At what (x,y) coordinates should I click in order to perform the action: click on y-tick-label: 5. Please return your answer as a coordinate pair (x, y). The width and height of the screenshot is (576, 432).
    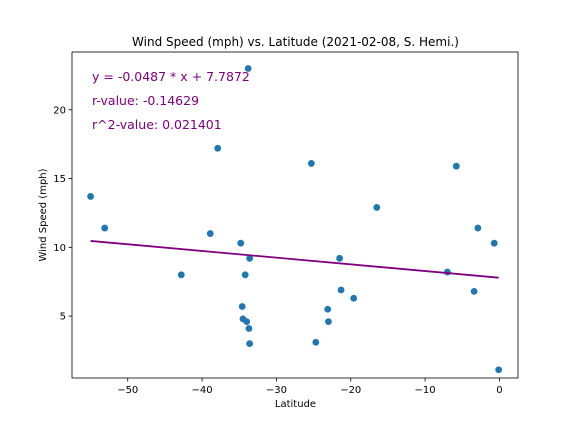
    Looking at the image, I should click on (63, 317).